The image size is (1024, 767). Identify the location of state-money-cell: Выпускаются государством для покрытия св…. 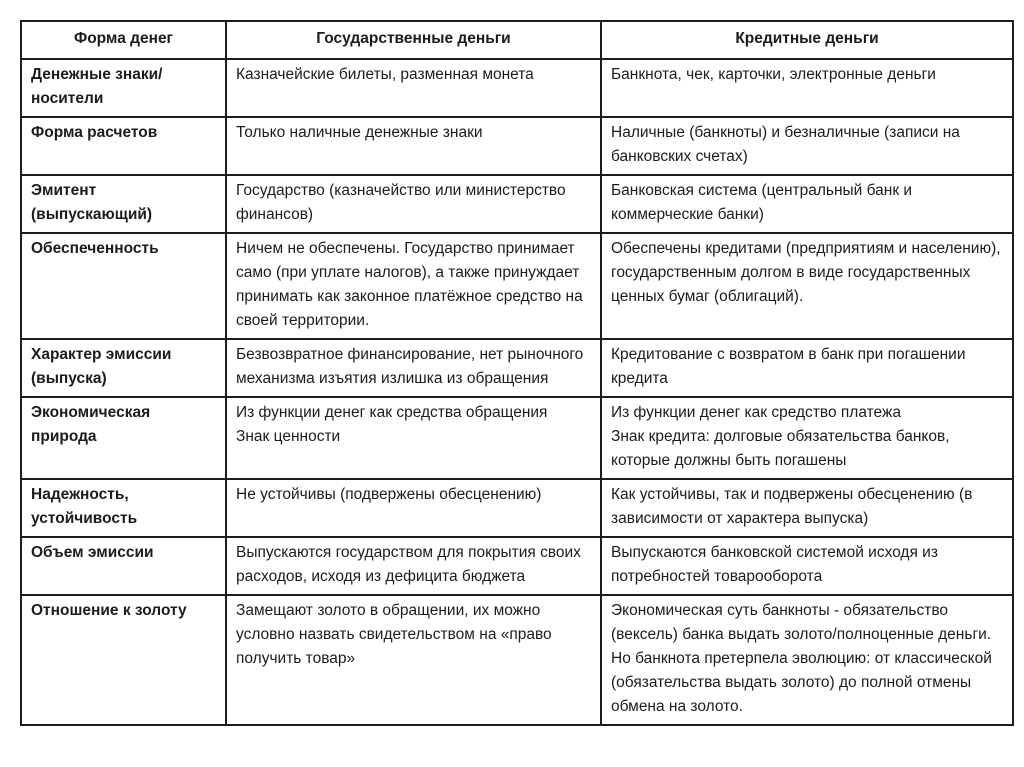
(413, 566).